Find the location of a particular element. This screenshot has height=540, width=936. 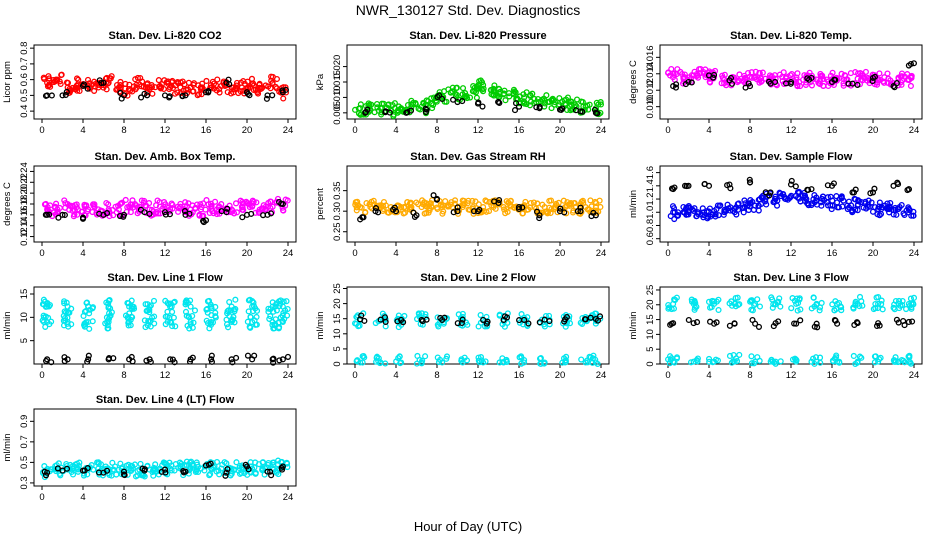

figure-title: NWR_130127 Std. Dev. Diagnostics is located at coordinates (468, 10).